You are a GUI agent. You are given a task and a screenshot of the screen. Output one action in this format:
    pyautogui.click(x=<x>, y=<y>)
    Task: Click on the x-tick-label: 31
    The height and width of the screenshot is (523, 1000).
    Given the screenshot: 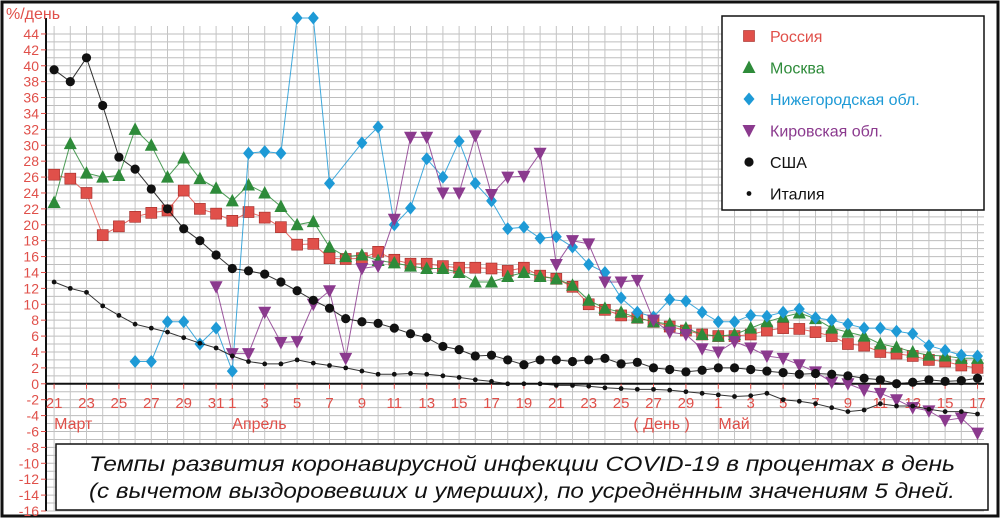 What is the action you would take?
    pyautogui.click(x=216, y=403)
    